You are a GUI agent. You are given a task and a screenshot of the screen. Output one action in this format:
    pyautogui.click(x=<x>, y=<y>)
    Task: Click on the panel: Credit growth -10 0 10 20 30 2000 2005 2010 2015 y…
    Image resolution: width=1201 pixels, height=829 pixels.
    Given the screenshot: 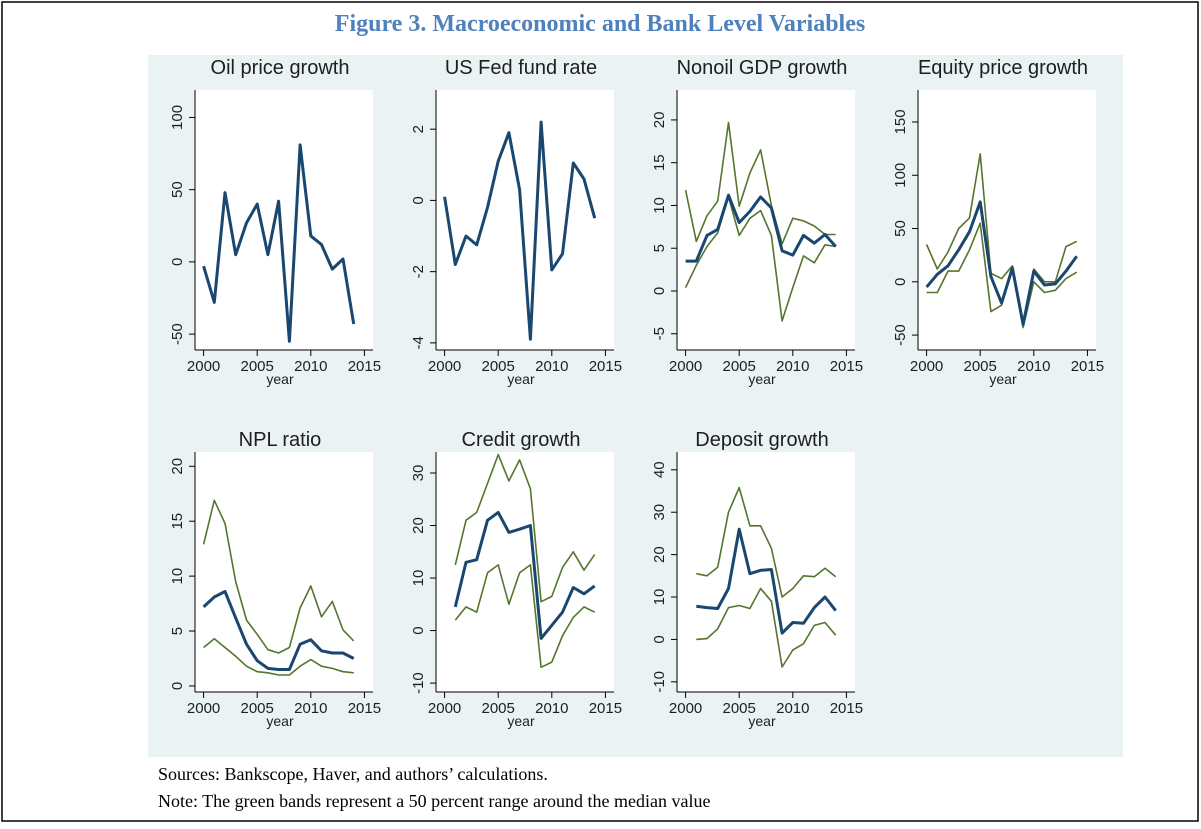 What is the action you would take?
    pyautogui.click(x=516, y=579)
    